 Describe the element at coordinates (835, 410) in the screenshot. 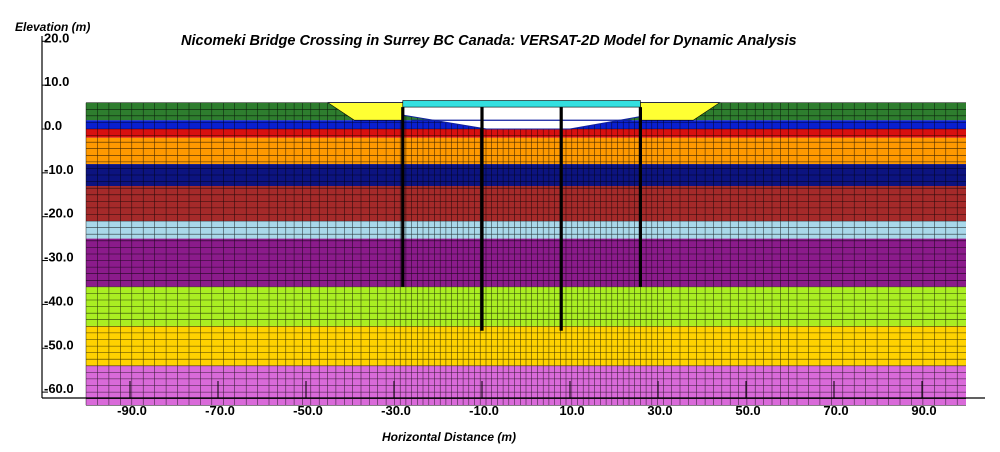

I see `x-tick-label: 70.0` at that location.